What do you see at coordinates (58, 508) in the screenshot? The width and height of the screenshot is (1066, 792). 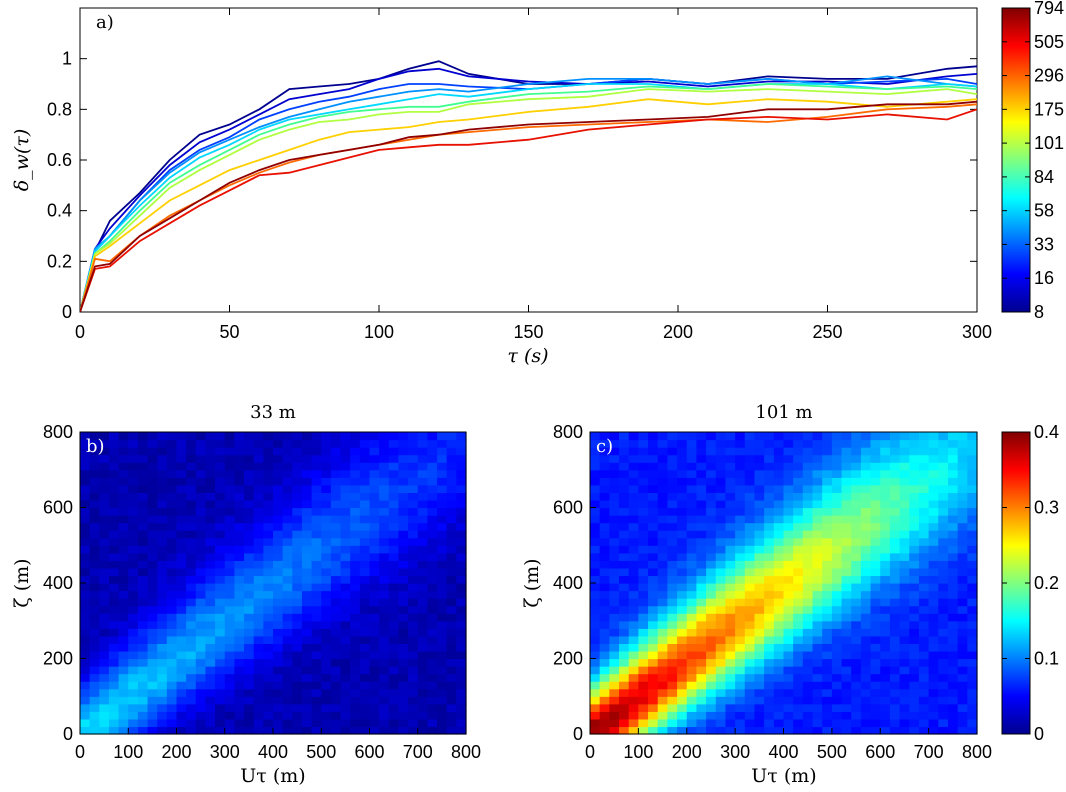 I see `panel-b-ytick-label: 600` at bounding box center [58, 508].